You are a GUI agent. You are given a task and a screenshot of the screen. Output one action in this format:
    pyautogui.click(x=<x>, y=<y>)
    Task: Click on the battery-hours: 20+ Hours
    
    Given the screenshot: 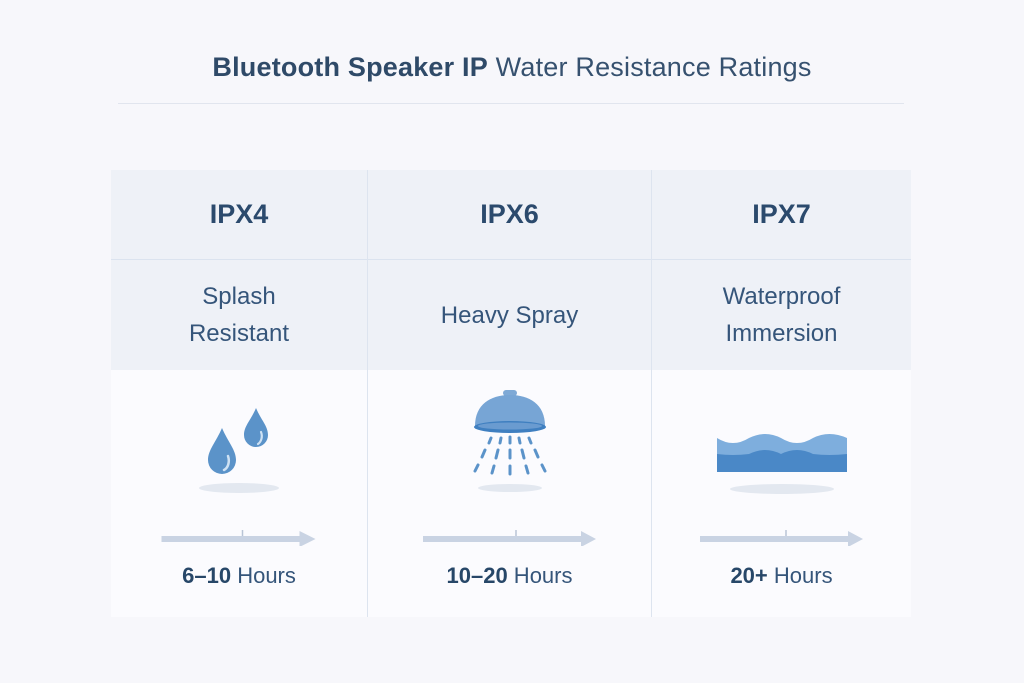 What is the action you would take?
    pyautogui.click(x=781, y=576)
    